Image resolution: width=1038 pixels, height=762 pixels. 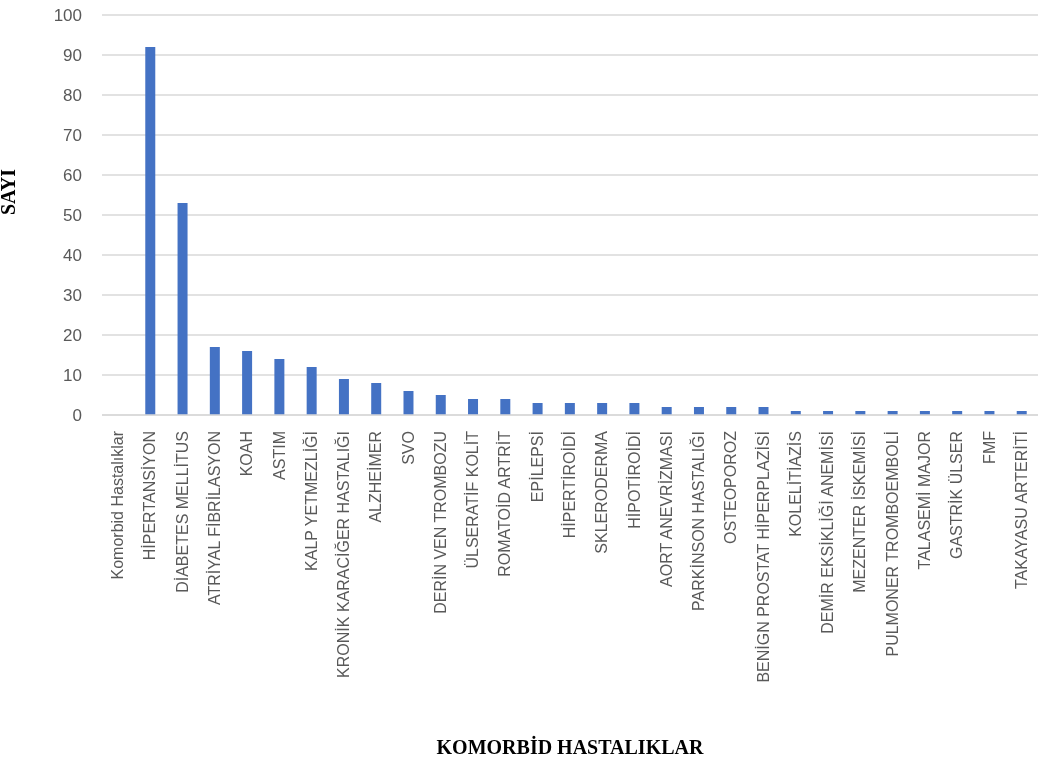 What do you see at coordinates (310, 501) in the screenshot?
I see `x-tick-label: KALP YETMEZLİĞİ` at bounding box center [310, 501].